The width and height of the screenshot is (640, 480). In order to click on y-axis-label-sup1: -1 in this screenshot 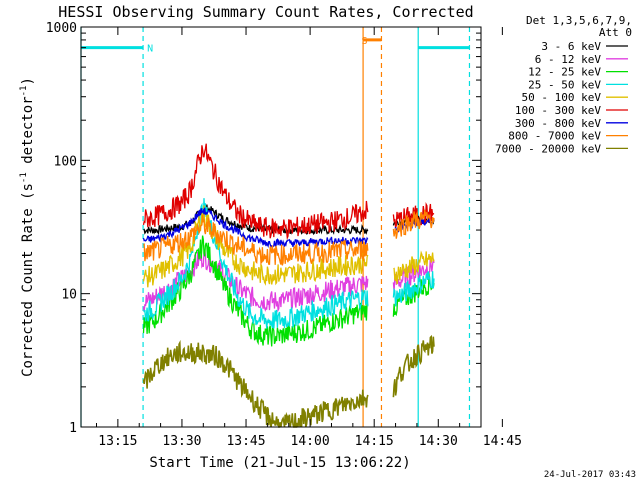, I will do `click(24, 177)`.